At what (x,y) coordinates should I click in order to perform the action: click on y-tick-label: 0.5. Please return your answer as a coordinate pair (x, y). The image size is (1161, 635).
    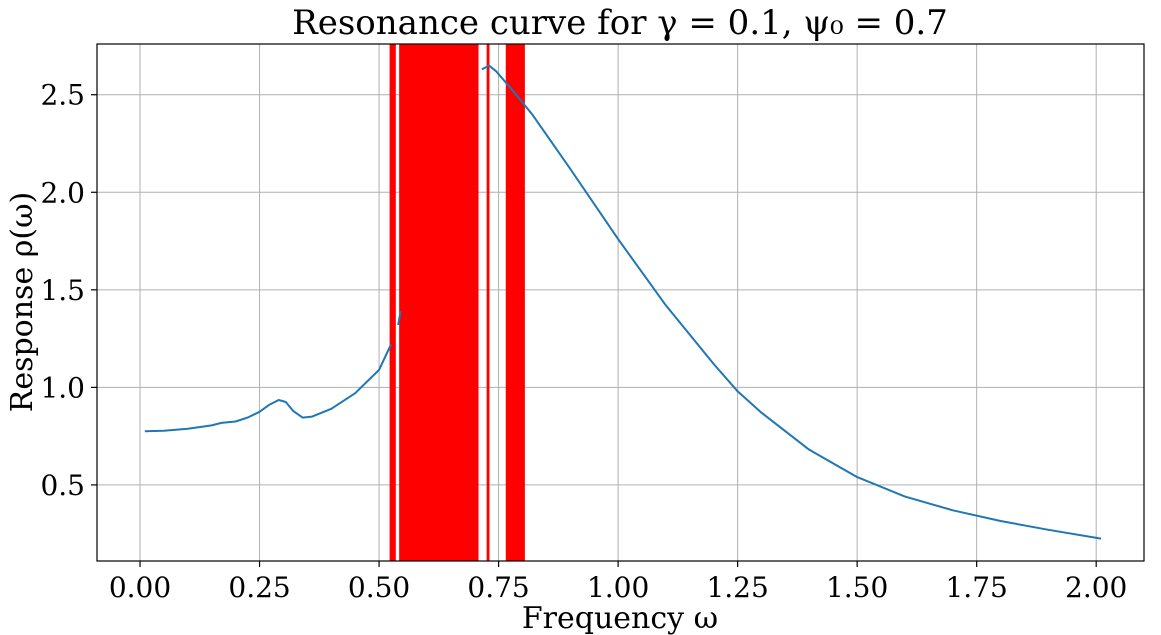
    Looking at the image, I should click on (62, 485).